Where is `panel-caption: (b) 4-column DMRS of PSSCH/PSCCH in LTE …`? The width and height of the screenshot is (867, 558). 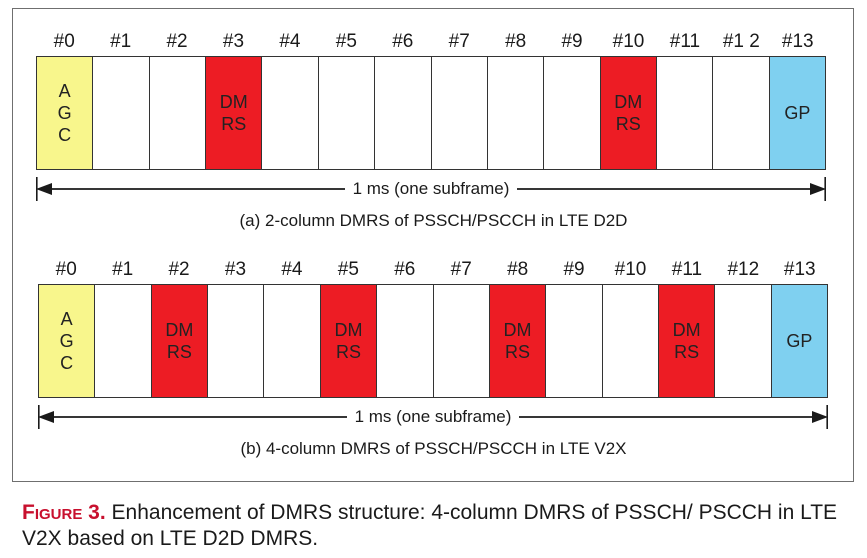 panel-caption: (b) 4-column DMRS of PSSCH/PSCCH in LTE … is located at coordinates (433, 448).